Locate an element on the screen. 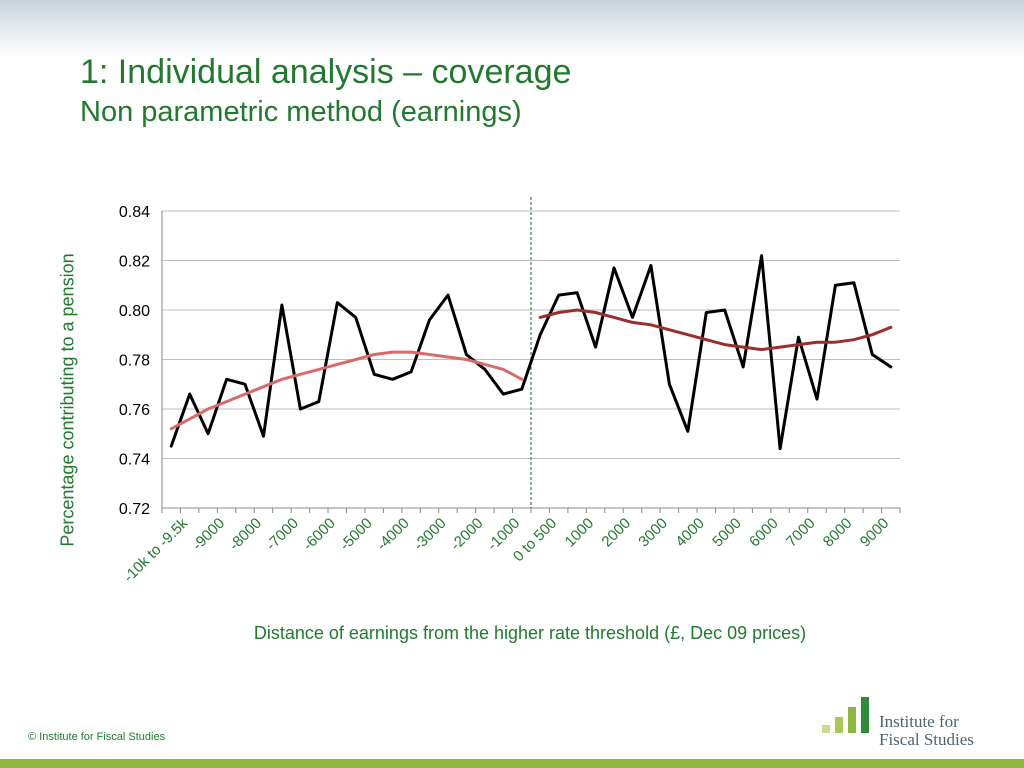  x-tick-label: 6000 is located at coordinates (764, 533).